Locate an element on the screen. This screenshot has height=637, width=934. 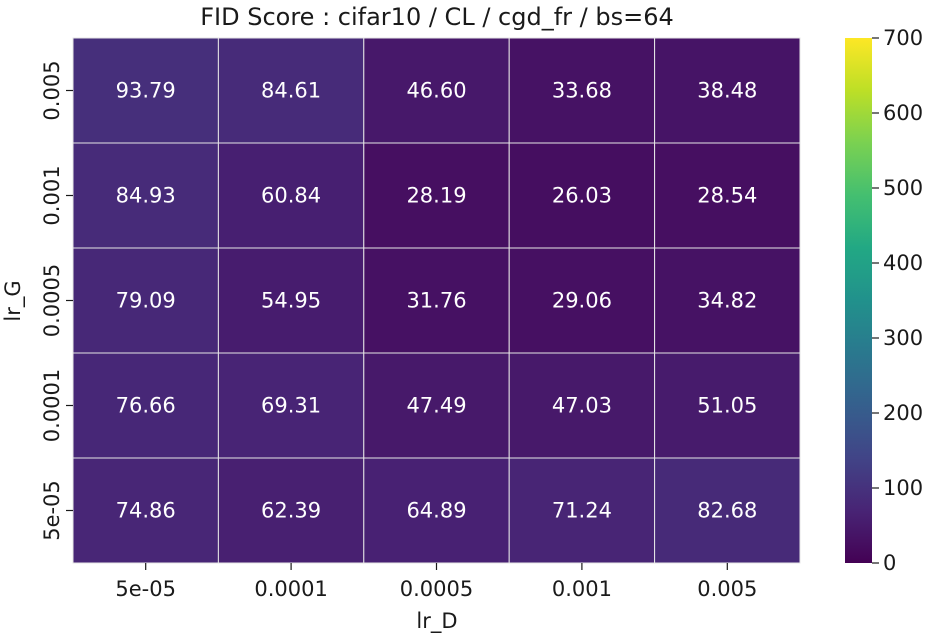
cell-value-label: 33.68 is located at coordinates (582, 91).